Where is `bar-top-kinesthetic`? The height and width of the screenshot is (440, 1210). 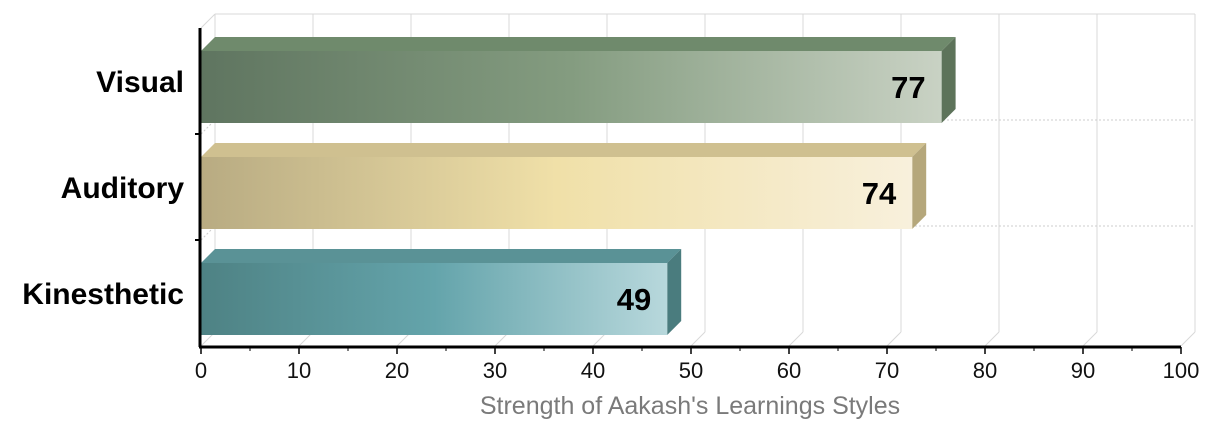
bar-top-kinesthetic is located at coordinates (441, 256).